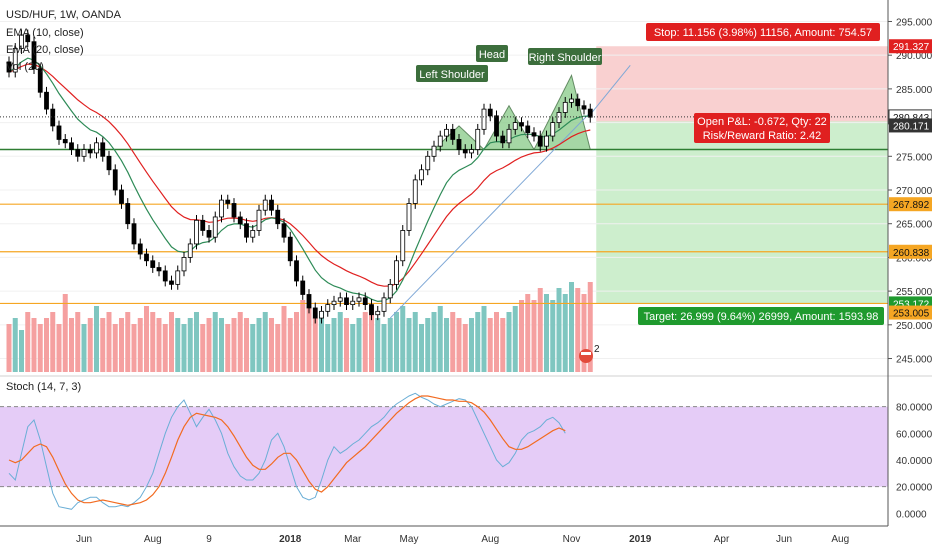 This screenshot has width=932, height=550. Describe the element at coordinates (914, 157) in the screenshot. I see `price-tick-label: 275.000` at that location.